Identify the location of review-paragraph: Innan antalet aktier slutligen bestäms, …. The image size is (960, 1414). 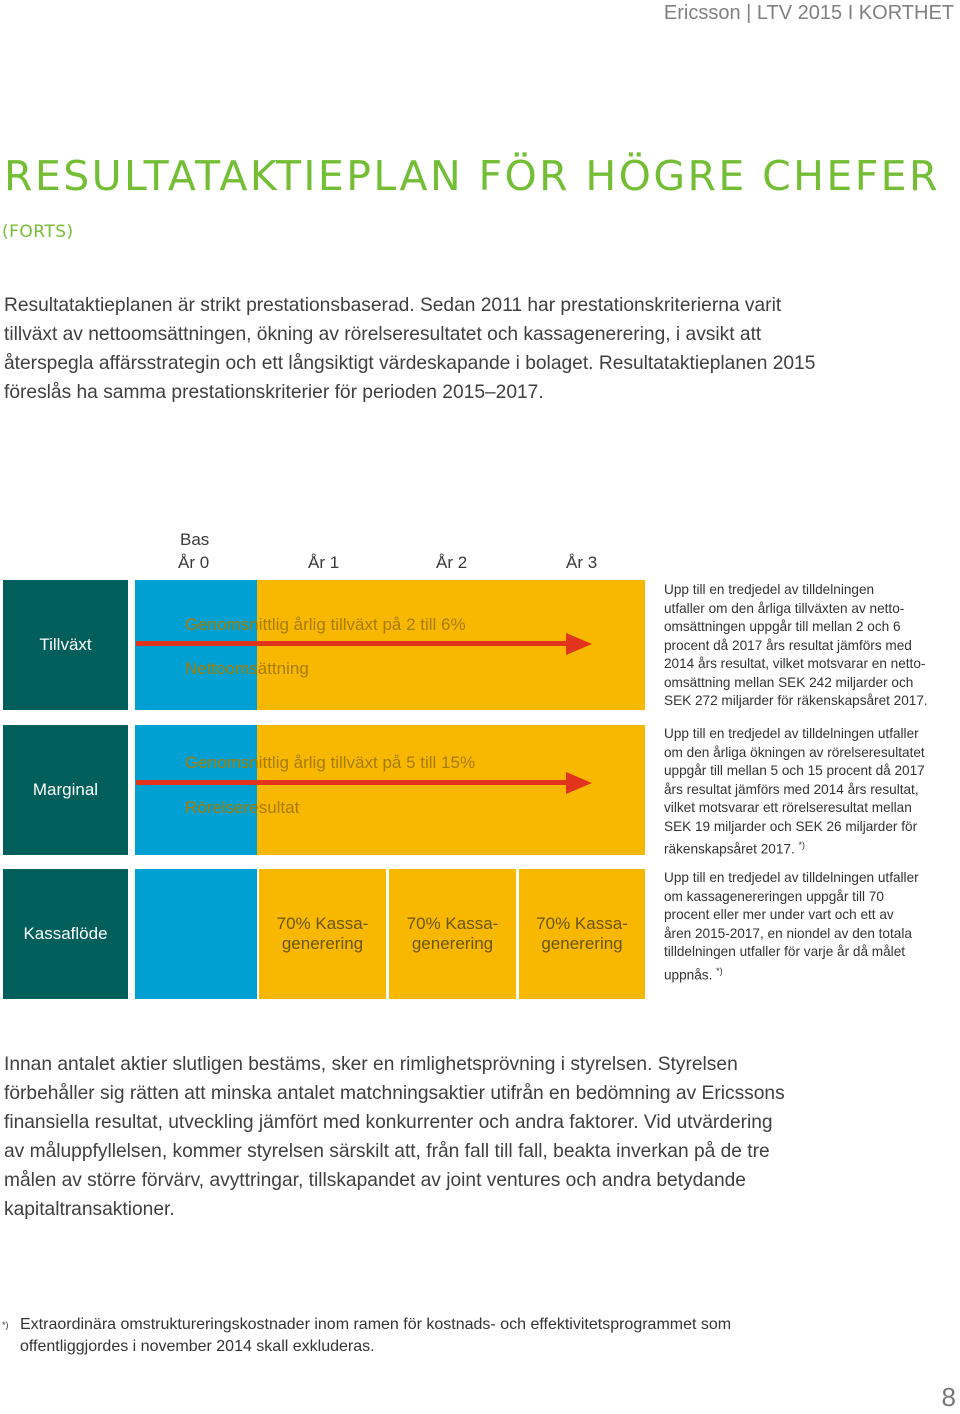
(474, 1137).